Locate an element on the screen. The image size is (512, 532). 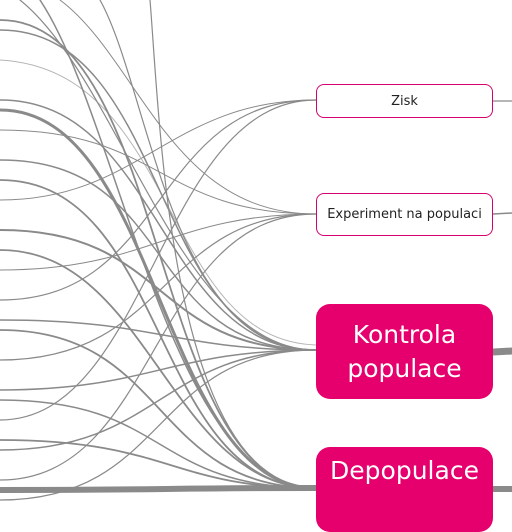
node-kontrola-populace: Kontrola populace is located at coordinates (404, 351).